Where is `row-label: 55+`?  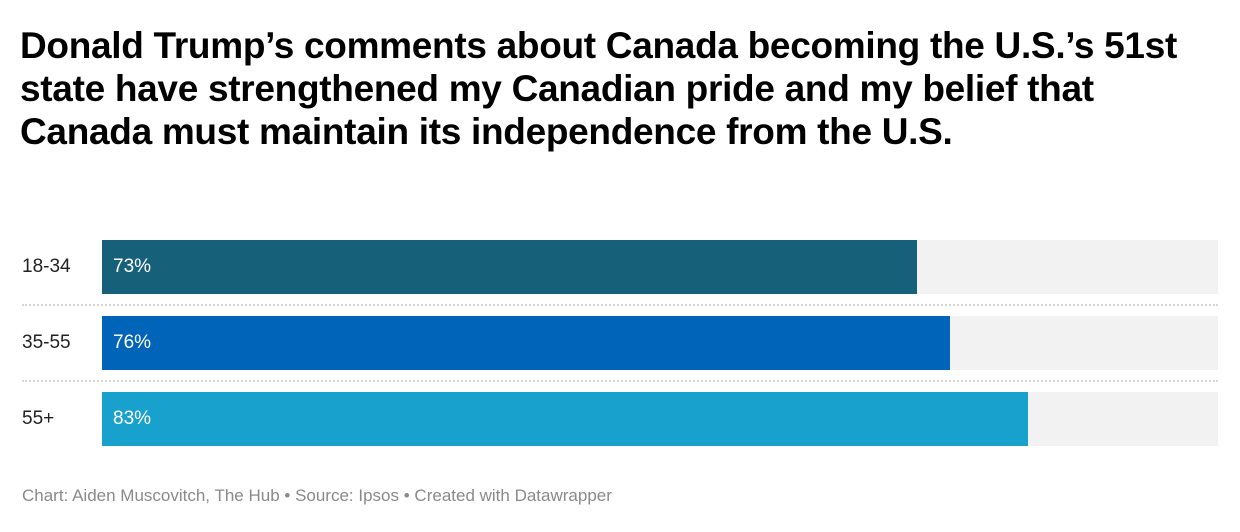 row-label: 55+ is located at coordinates (38, 418).